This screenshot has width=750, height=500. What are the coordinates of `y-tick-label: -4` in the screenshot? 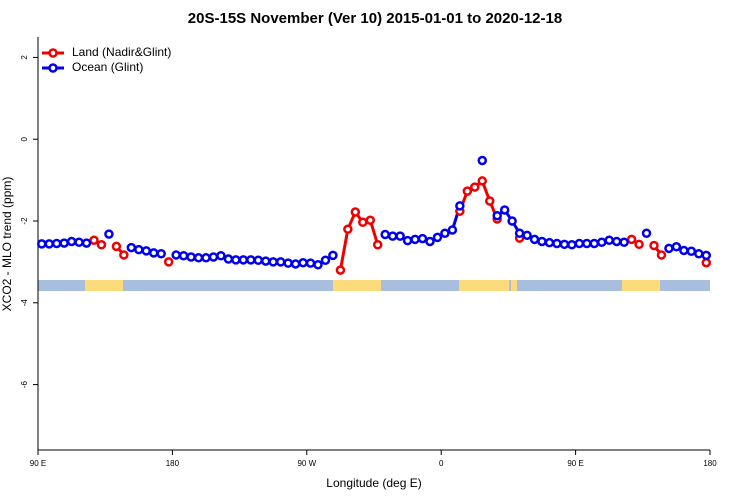 It's located at (24, 303).